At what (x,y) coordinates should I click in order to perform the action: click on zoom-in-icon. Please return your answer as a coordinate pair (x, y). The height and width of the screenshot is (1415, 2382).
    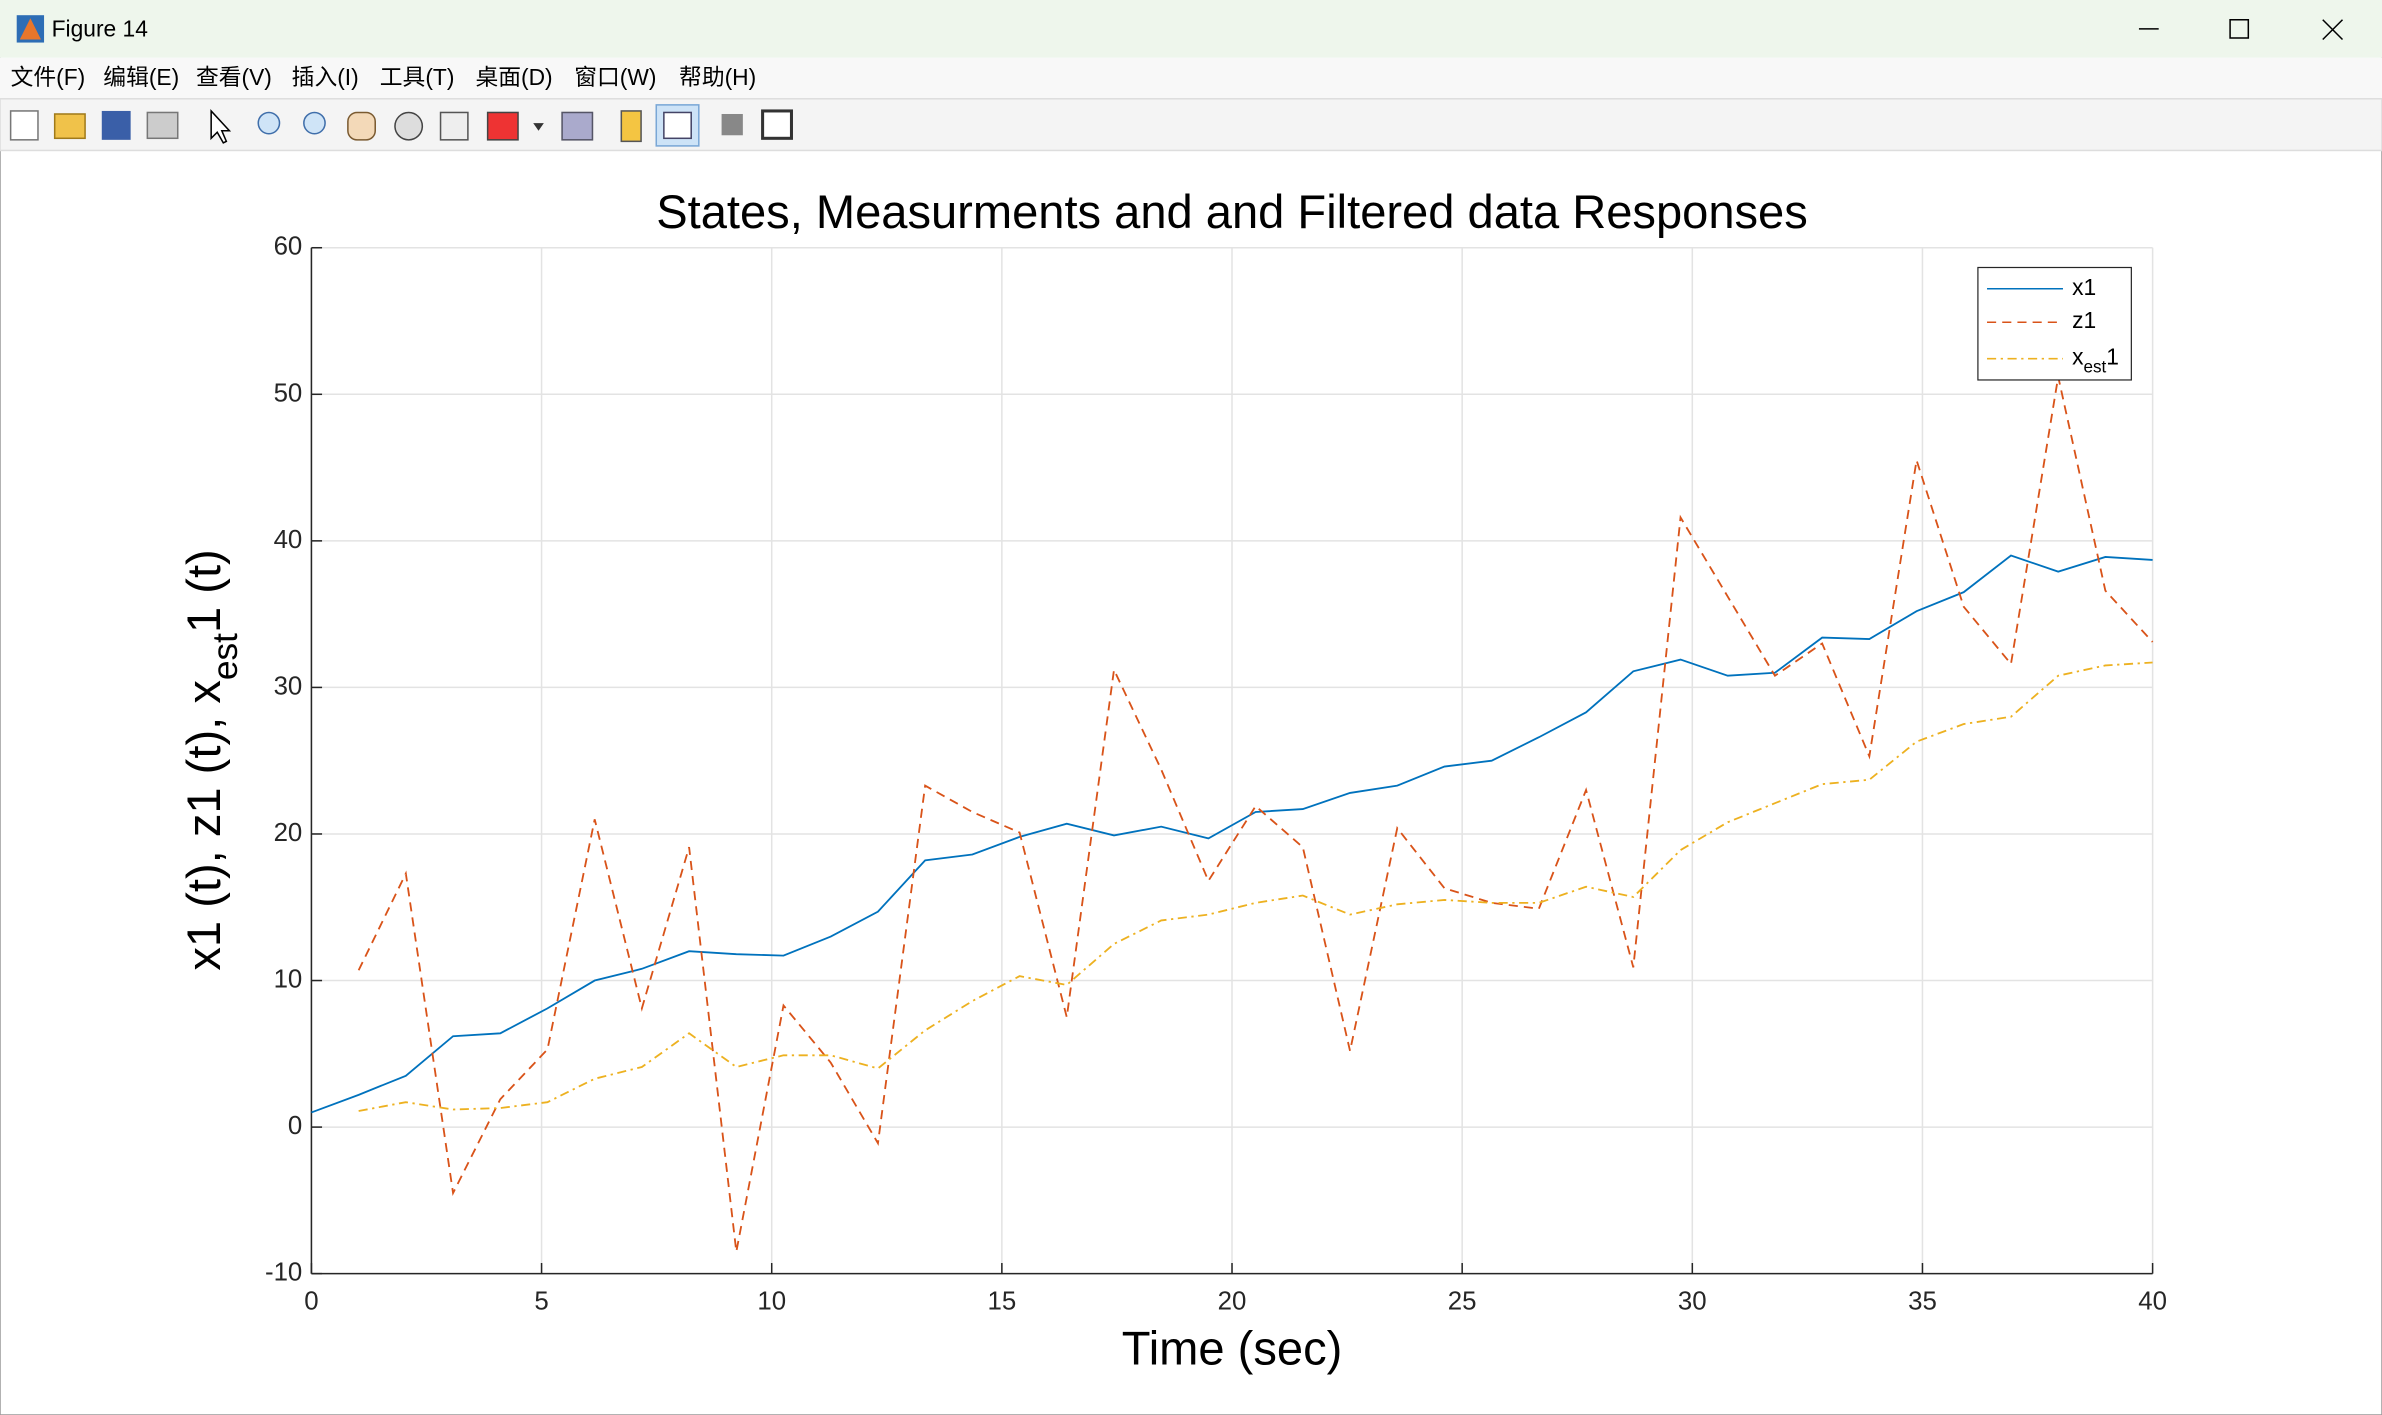
    Looking at the image, I should click on (269, 123).